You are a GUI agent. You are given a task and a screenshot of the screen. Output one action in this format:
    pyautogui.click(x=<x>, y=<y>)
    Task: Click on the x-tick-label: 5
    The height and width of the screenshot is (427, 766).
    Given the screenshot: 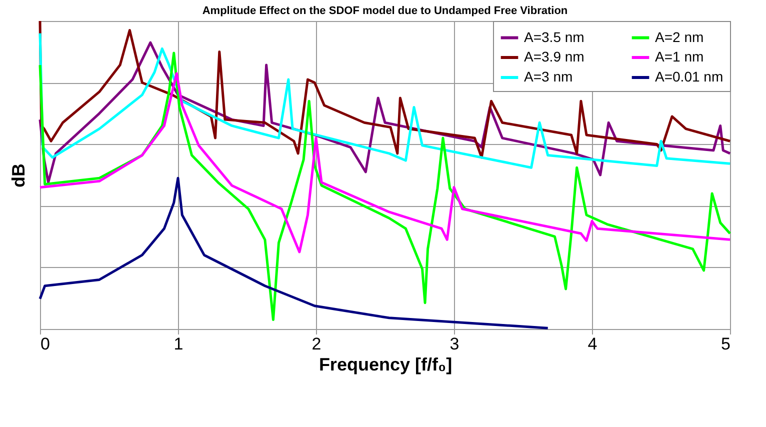 What is the action you would take?
    pyautogui.click(x=725, y=344)
    